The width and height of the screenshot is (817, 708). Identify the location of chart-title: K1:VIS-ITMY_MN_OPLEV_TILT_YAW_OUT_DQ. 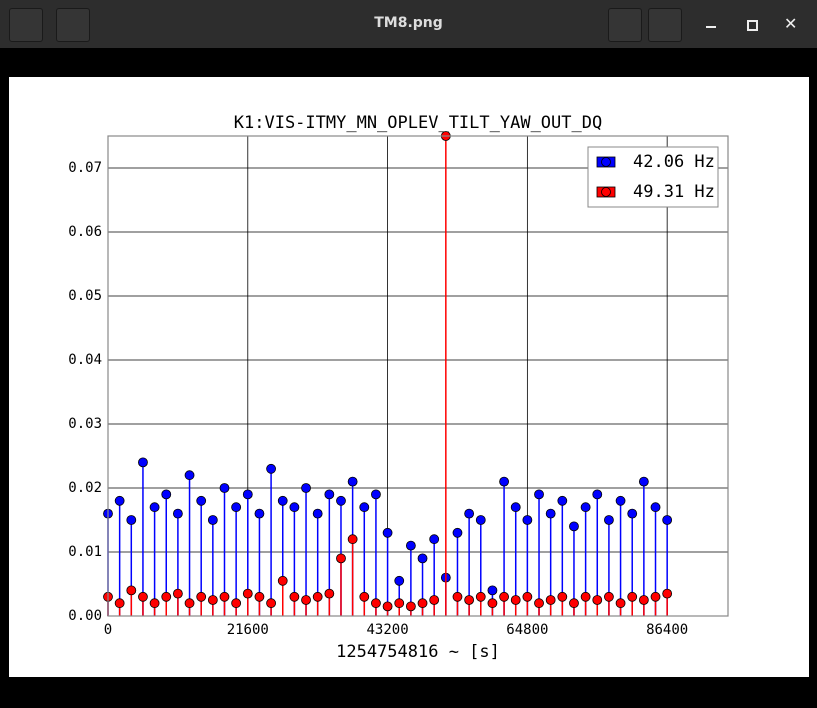
(418, 123).